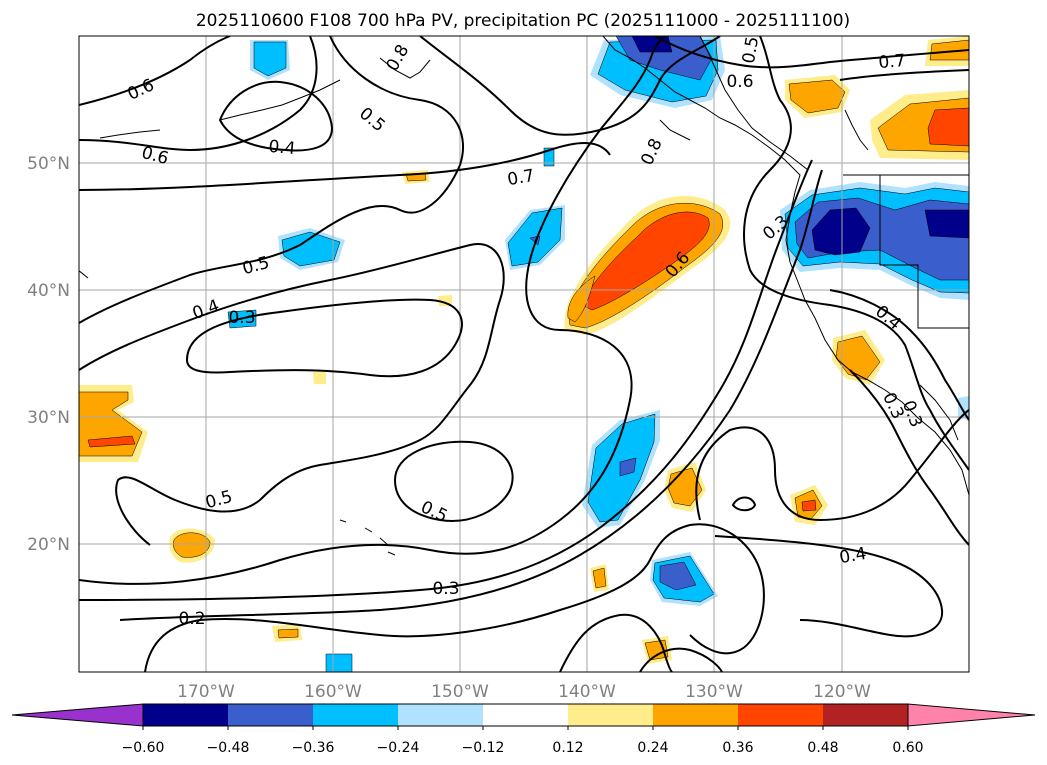  What do you see at coordinates (48, 164) in the screenshot?
I see `lat-tick-label-0: 50°N` at bounding box center [48, 164].